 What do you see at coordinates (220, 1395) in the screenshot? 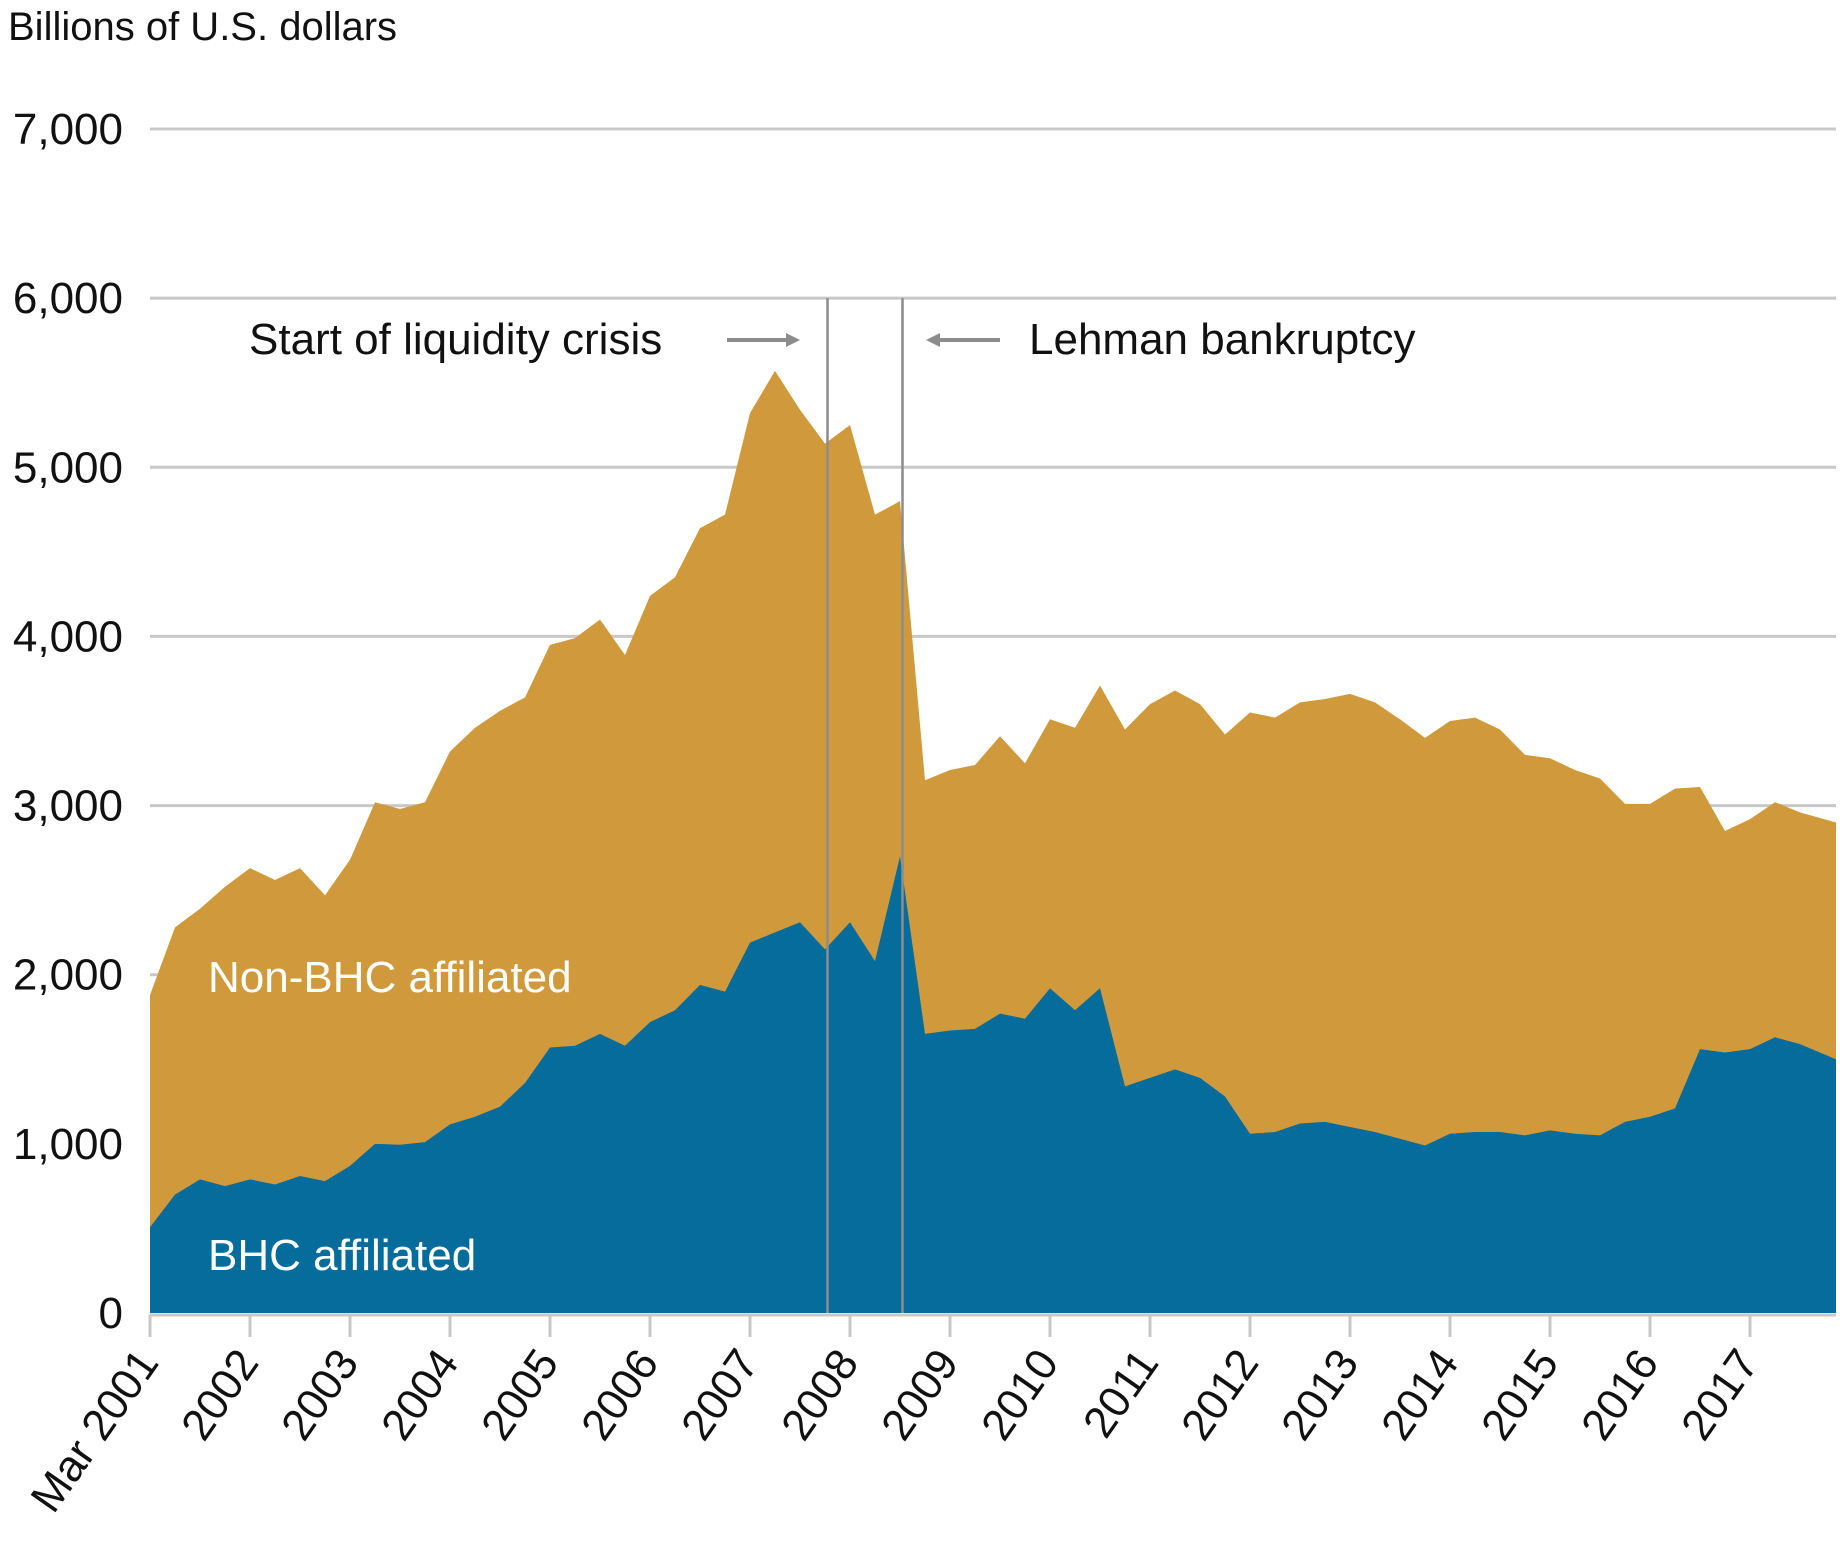
I see `x-tick-label: 2002` at bounding box center [220, 1395].